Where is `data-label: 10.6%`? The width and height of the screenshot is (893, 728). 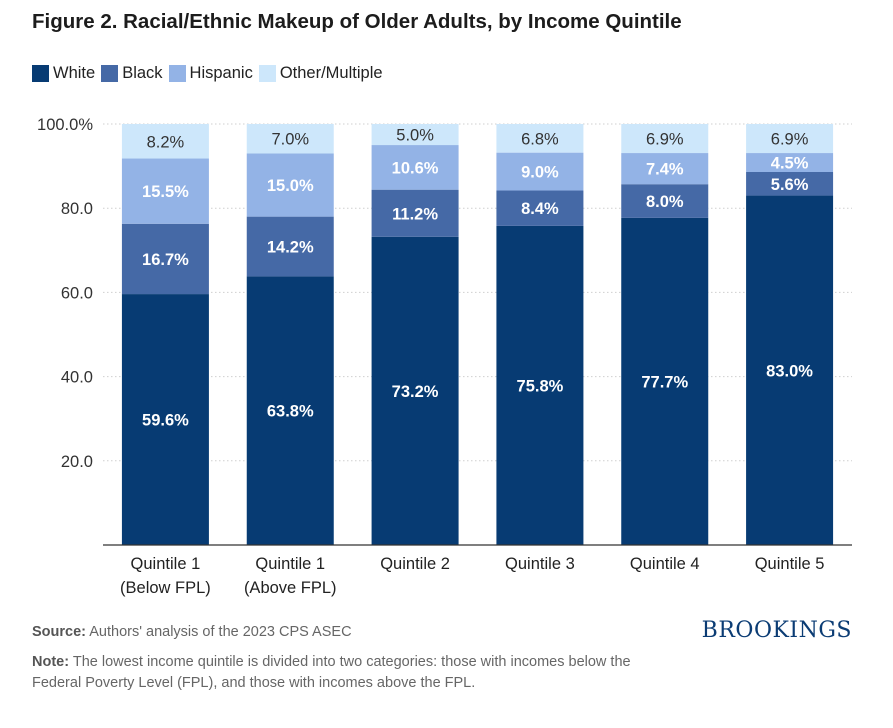 data-label: 10.6% is located at coordinates (415, 168).